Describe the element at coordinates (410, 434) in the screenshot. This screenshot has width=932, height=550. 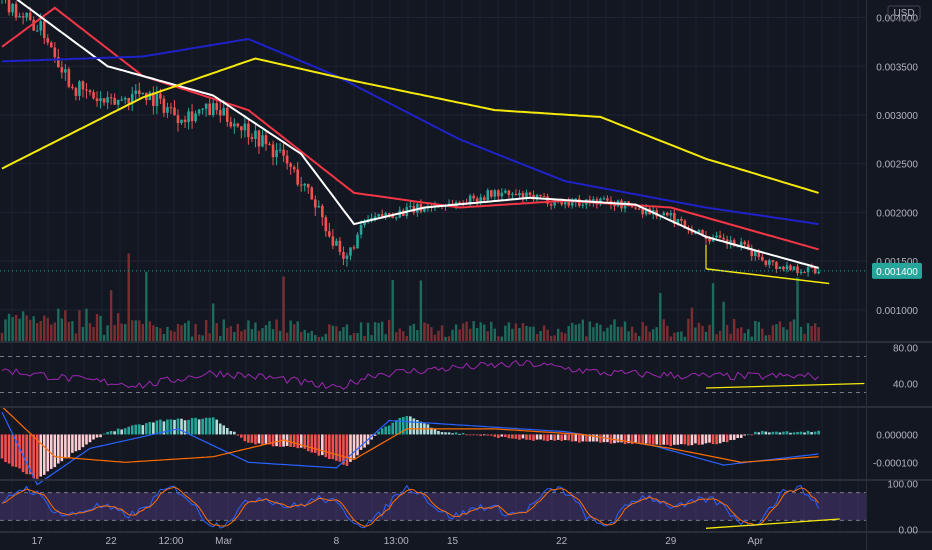
I see `macd-signal-line` at that location.